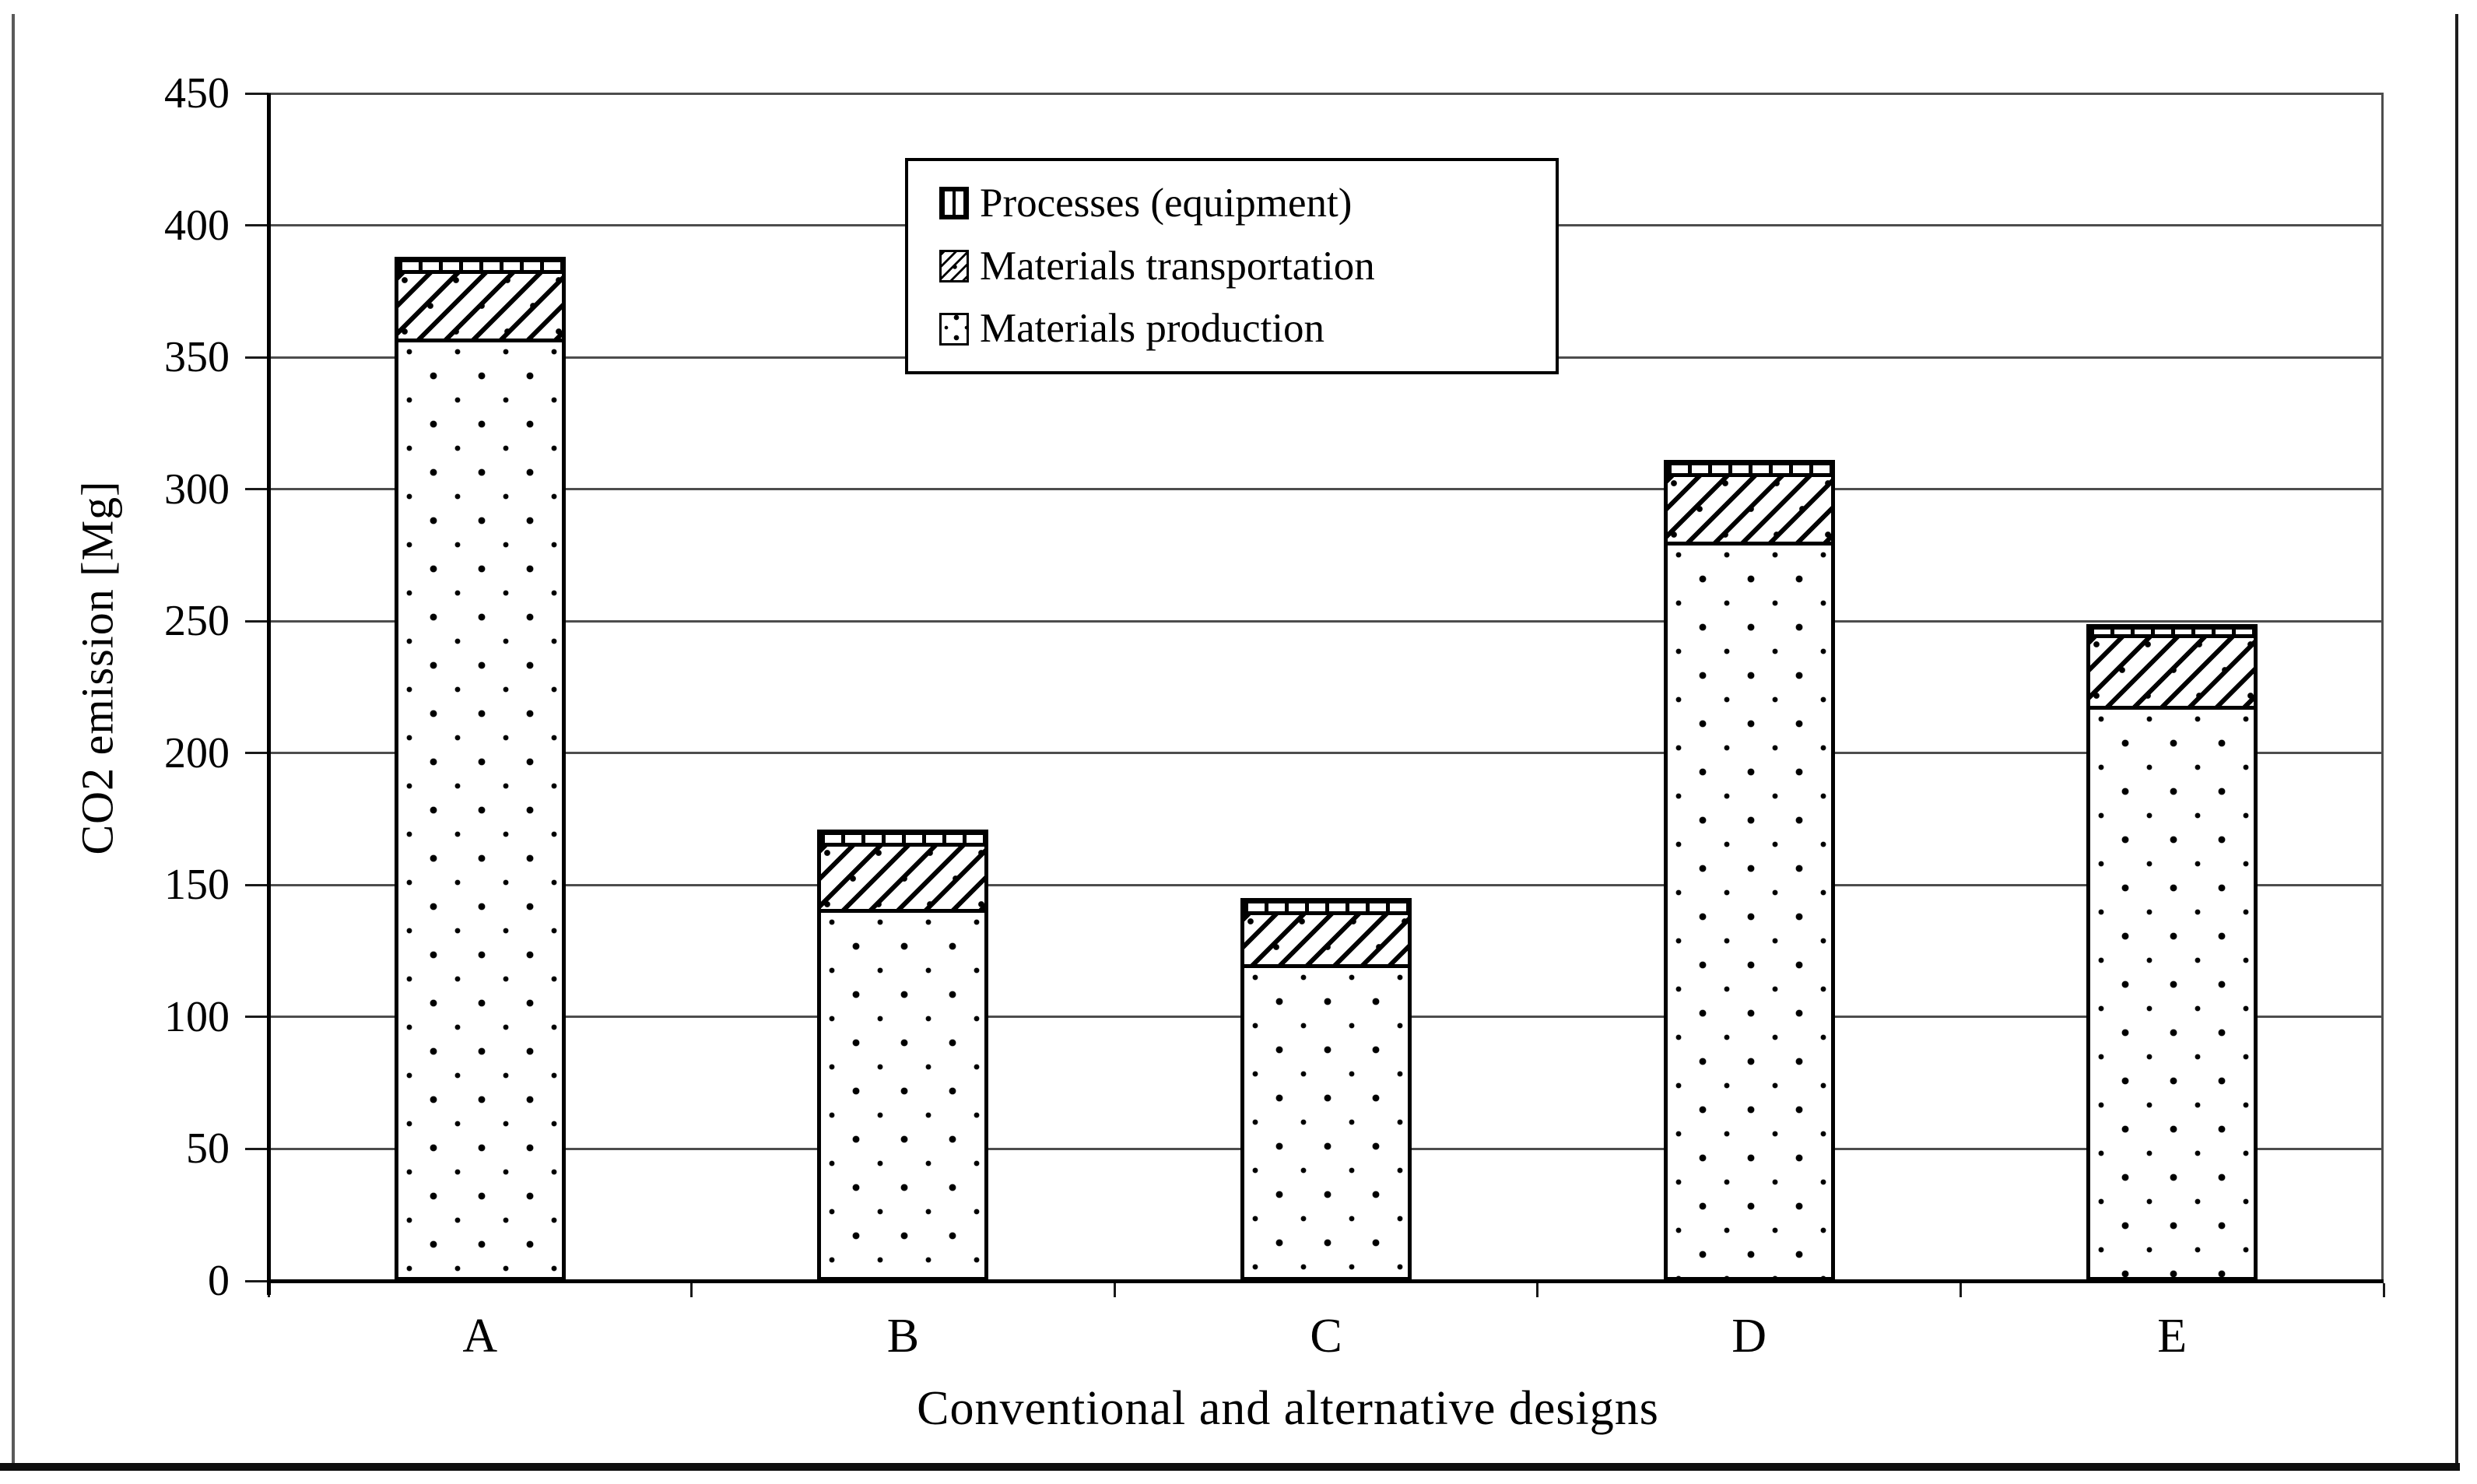 This screenshot has height=1484, width=2477. I want to click on bar-D, so click(1749, 870).